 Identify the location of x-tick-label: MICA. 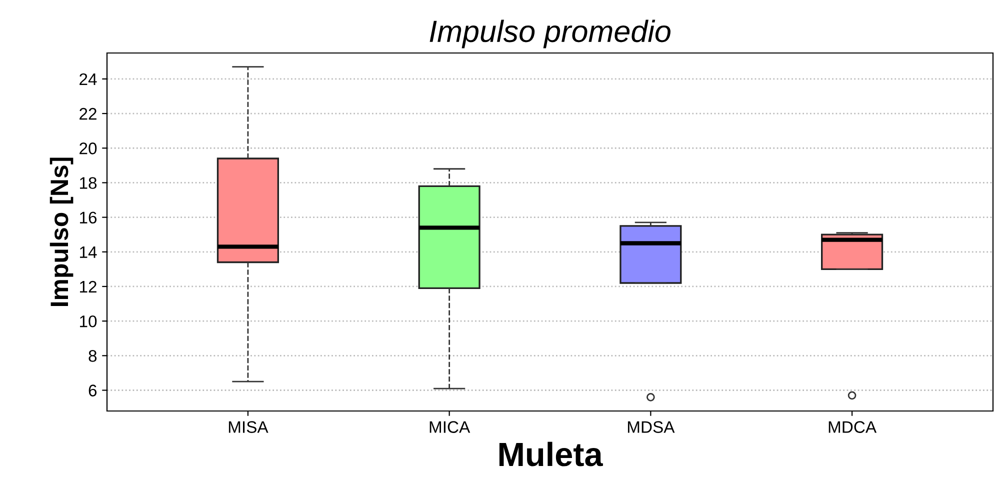
(450, 427).